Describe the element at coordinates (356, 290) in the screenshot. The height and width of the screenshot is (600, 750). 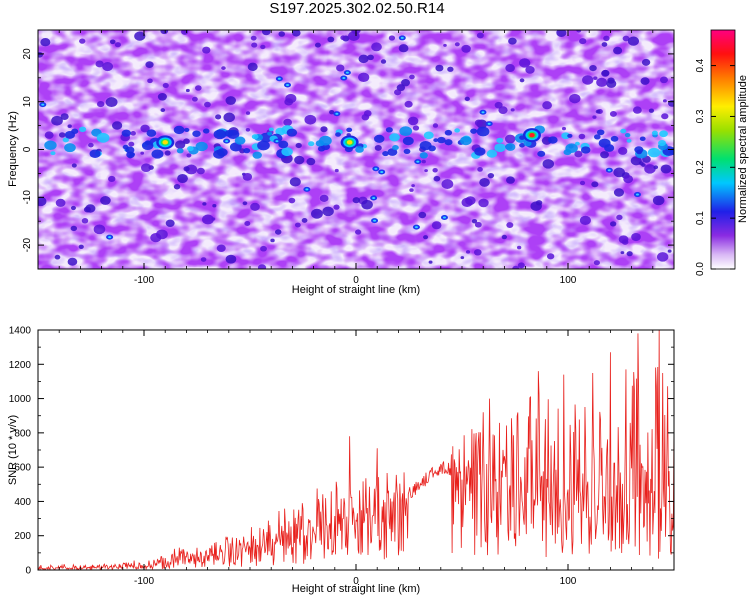
I see `heatmap-xlabel: Height of straight line (km)` at that location.